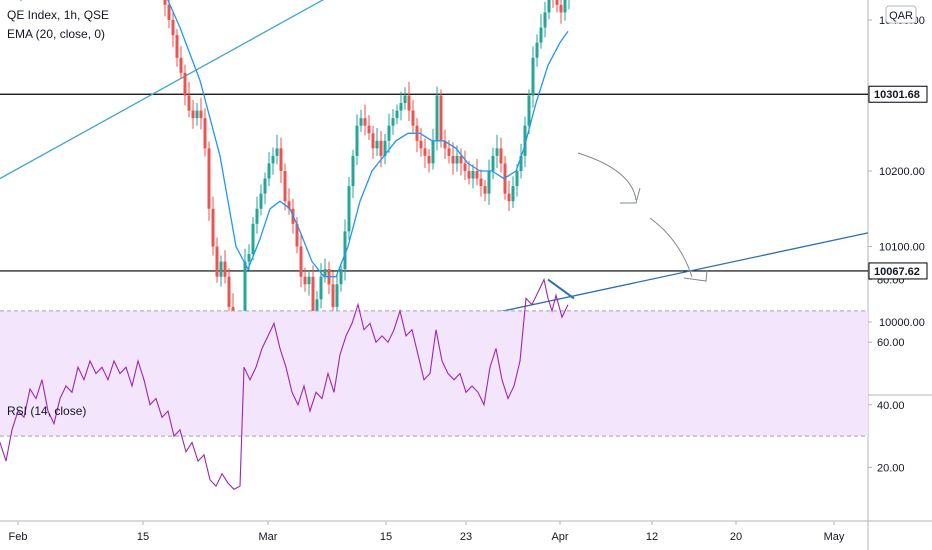  I want to click on time-axis: Feb 15 Mar 15 23 Apr 12 20 May, so click(427, 532).